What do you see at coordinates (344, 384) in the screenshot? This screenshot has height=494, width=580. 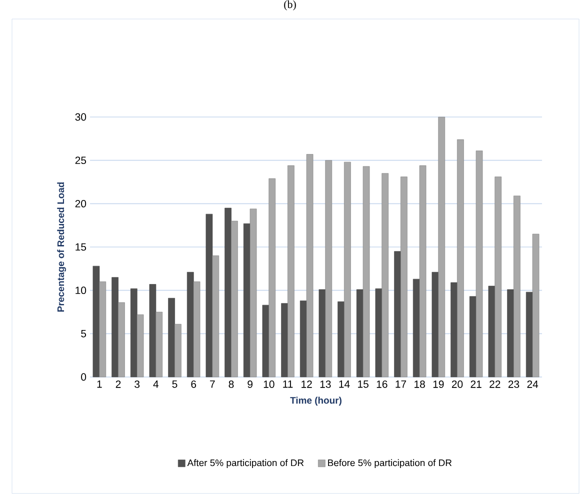 I see `x-tick-label: 14` at bounding box center [344, 384].